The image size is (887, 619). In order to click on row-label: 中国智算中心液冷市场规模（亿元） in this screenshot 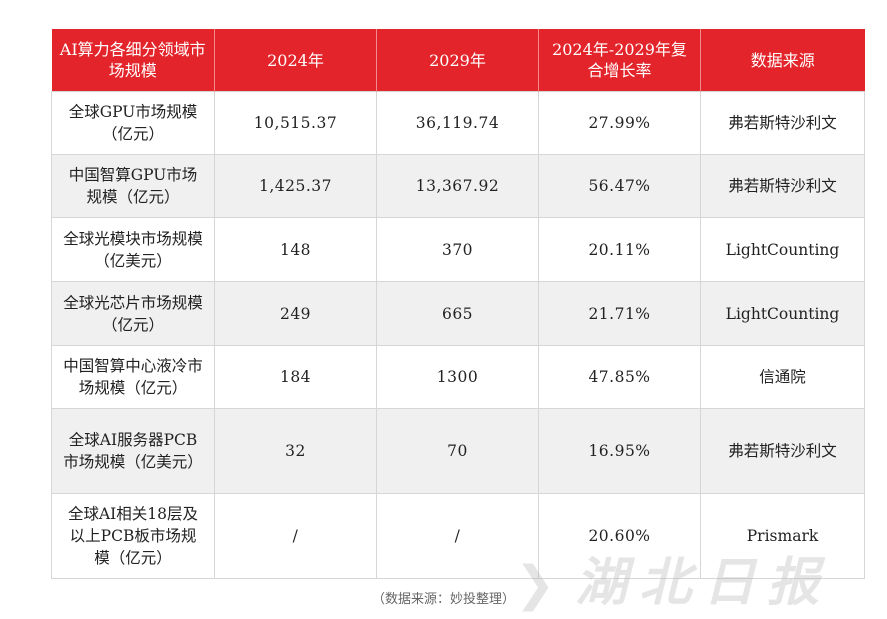, I will do `click(133, 377)`.